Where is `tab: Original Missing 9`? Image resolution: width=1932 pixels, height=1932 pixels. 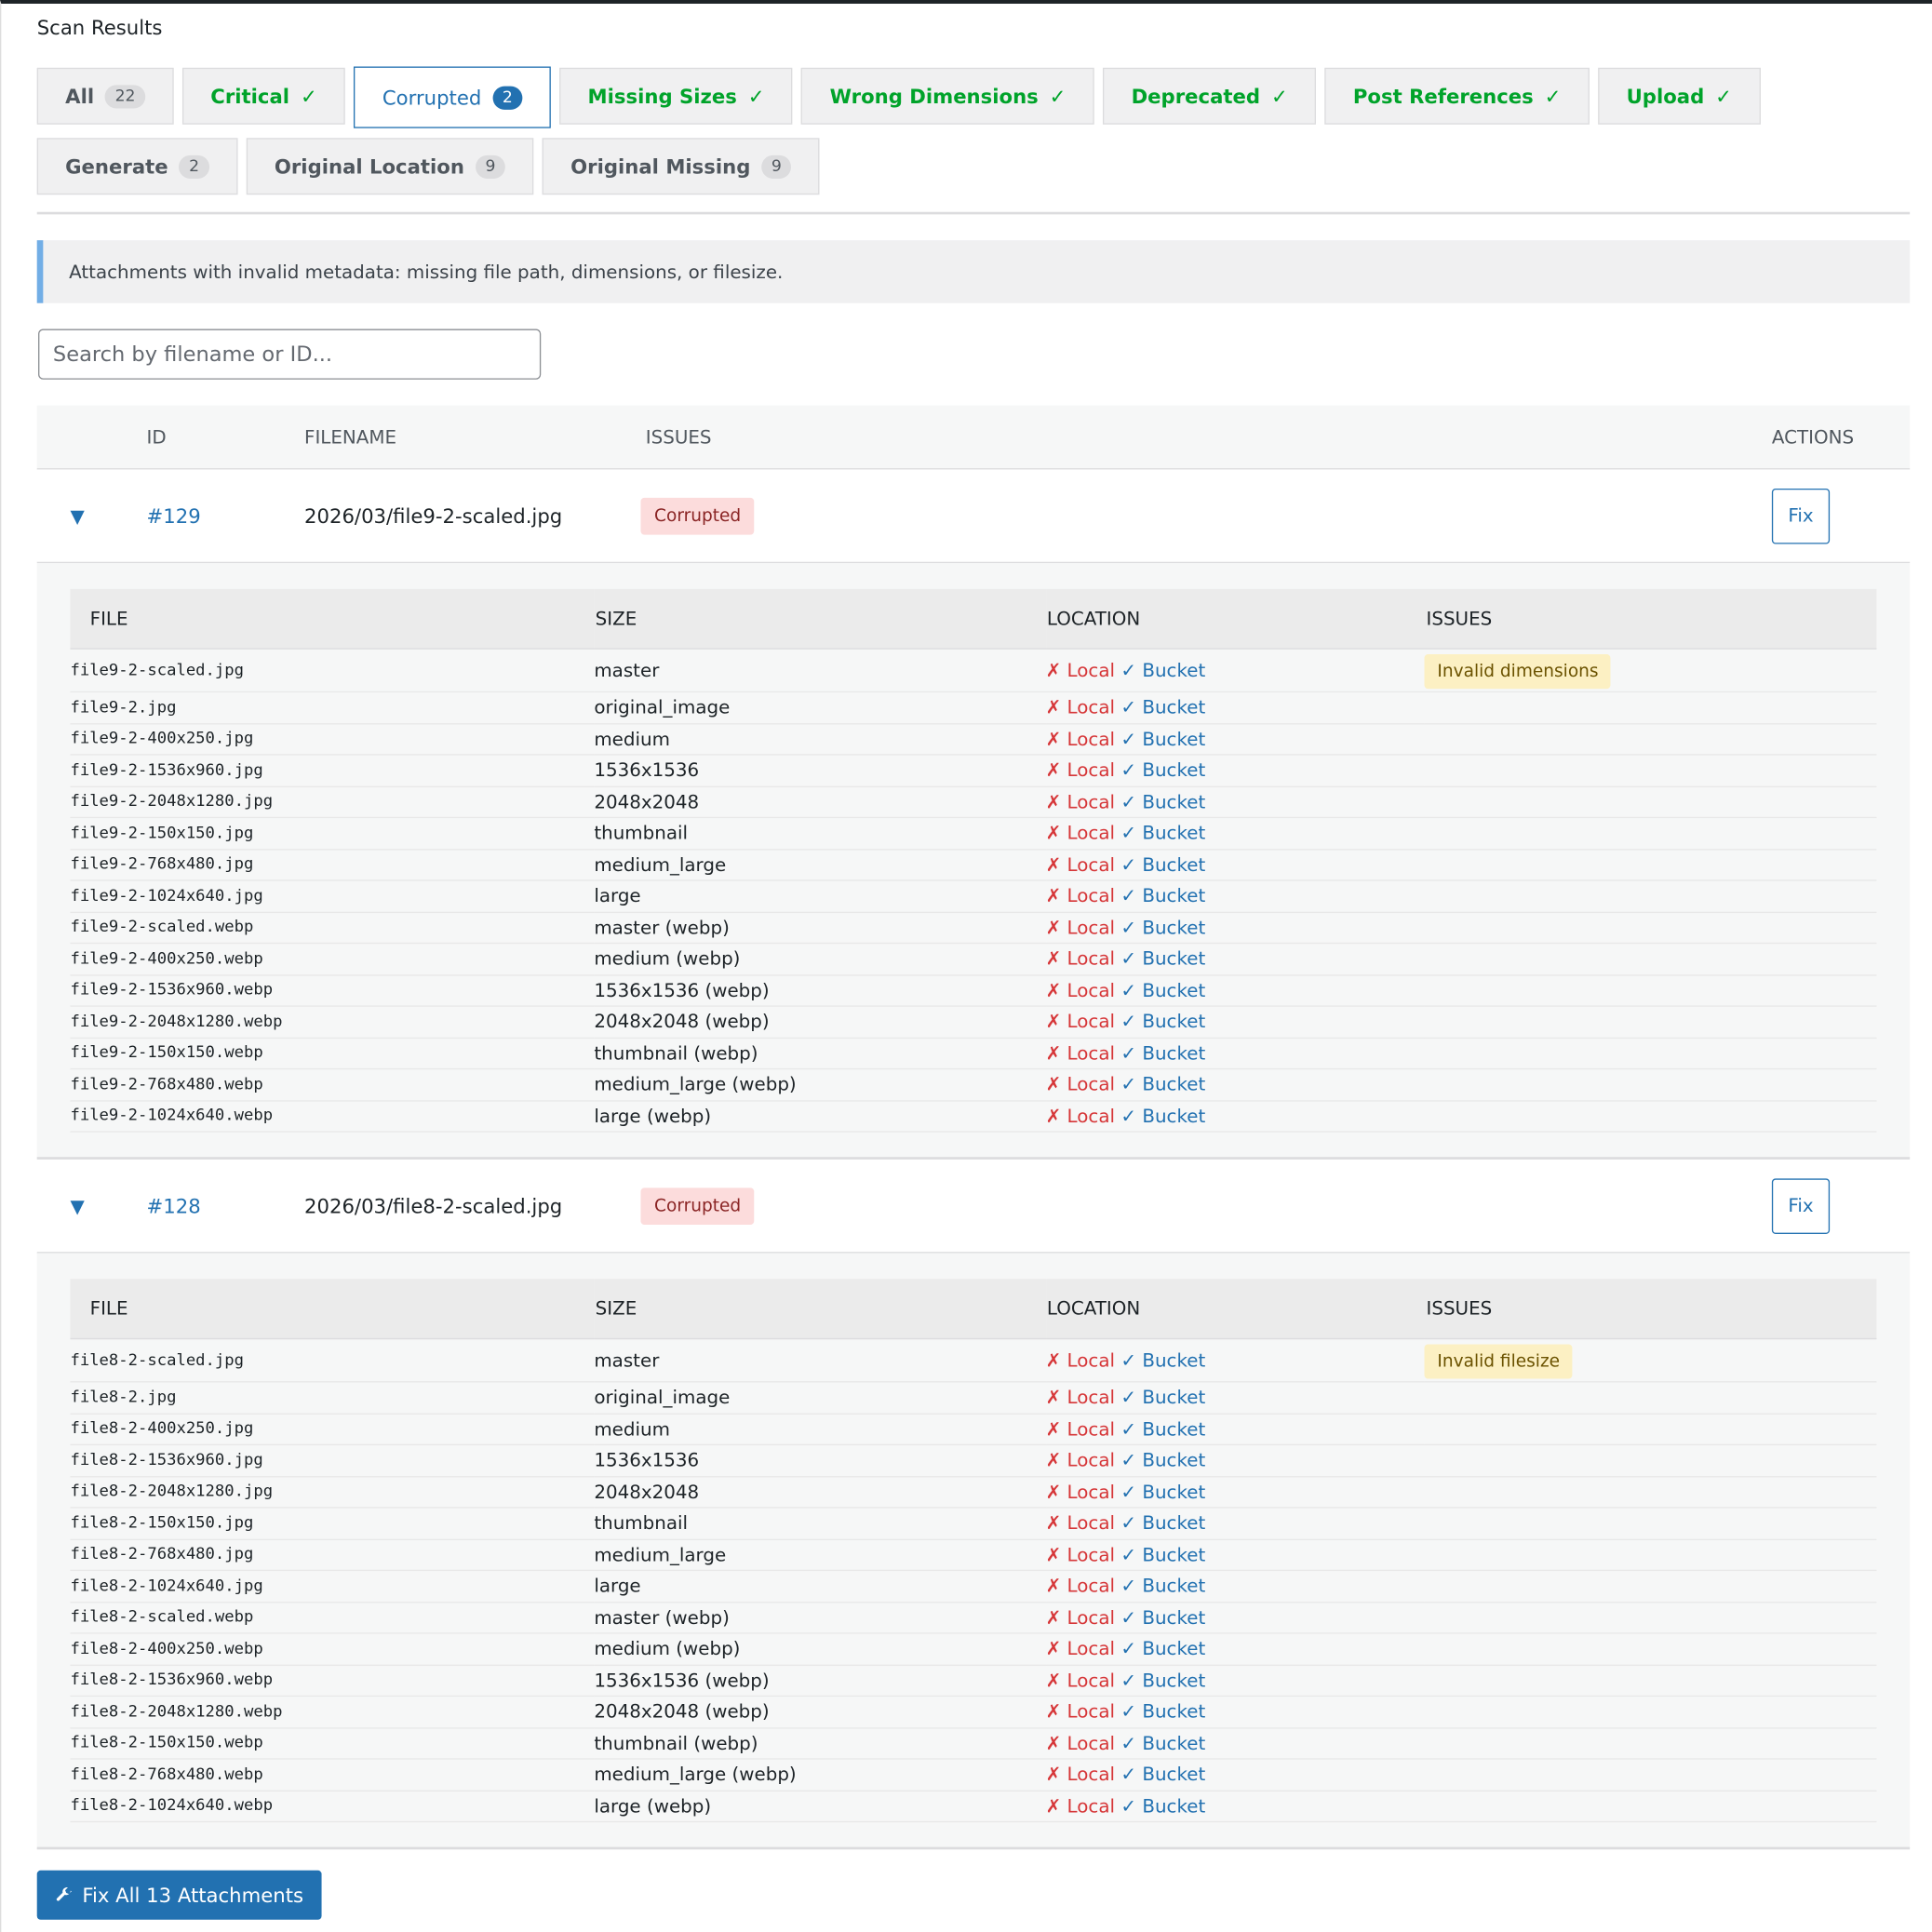
tab: Original Missing 9 is located at coordinates (681, 166).